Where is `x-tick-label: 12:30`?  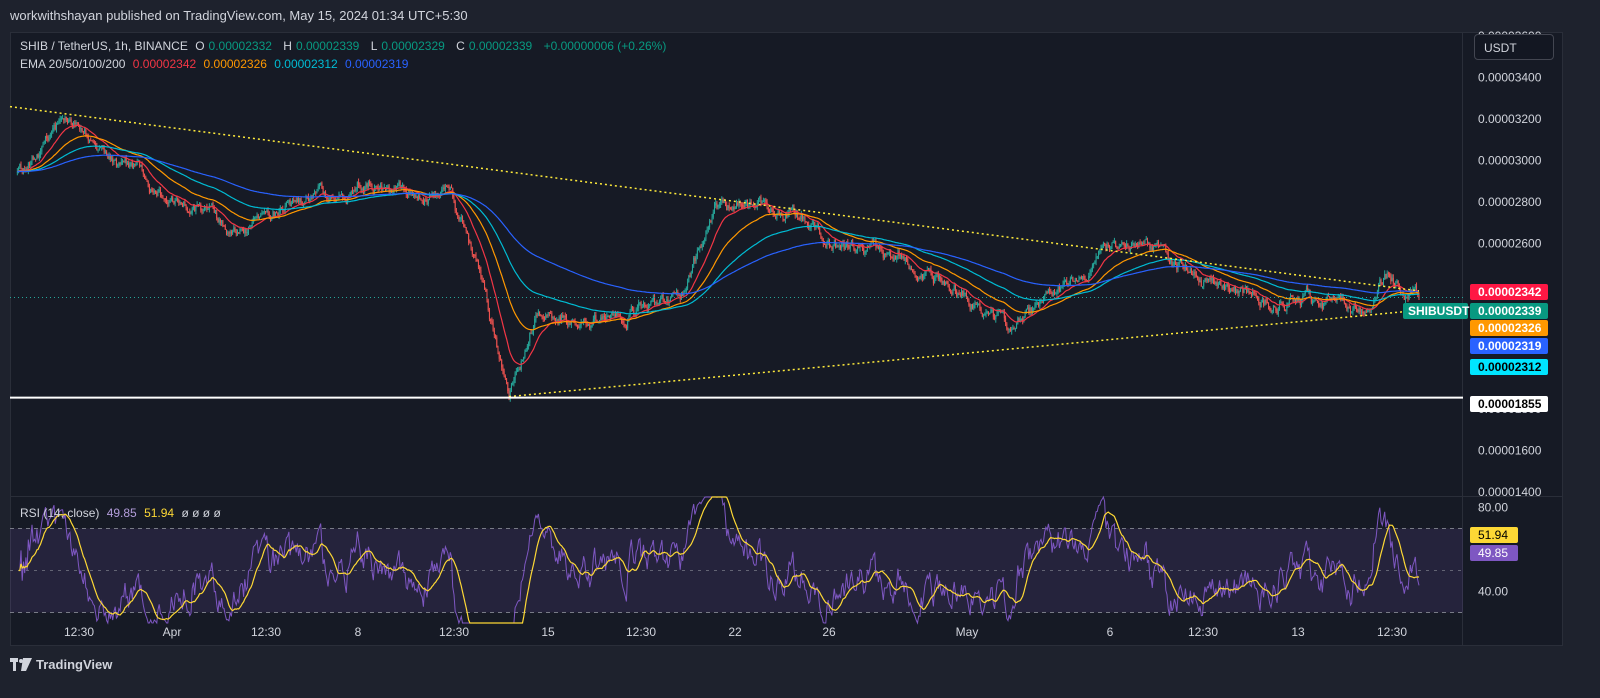 x-tick-label: 12:30 is located at coordinates (79, 632).